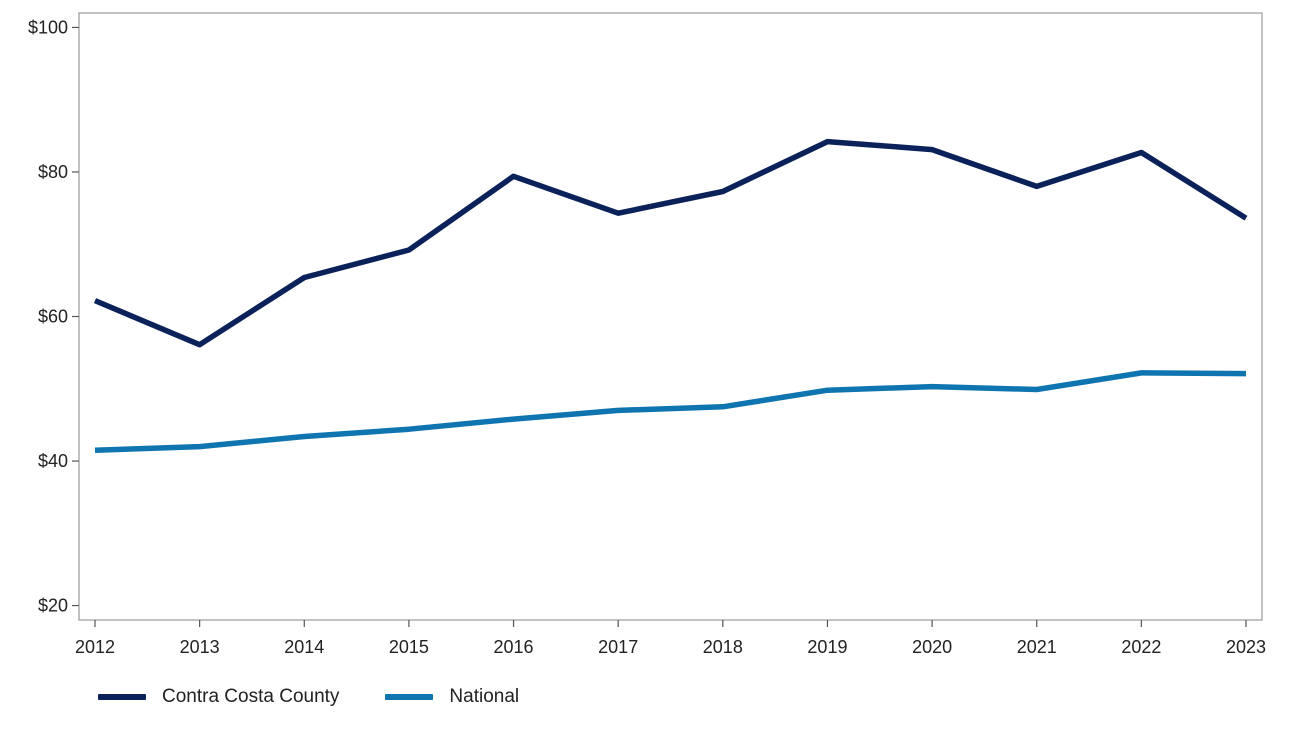 This screenshot has height=744, width=1301. What do you see at coordinates (53, 606) in the screenshot?
I see `y-tick-label: $20` at bounding box center [53, 606].